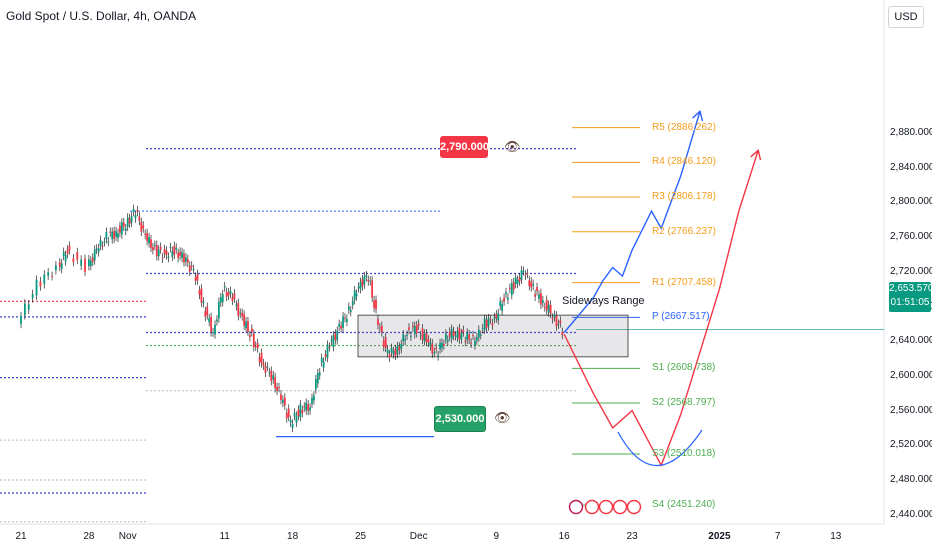 The width and height of the screenshot is (932, 550). Describe the element at coordinates (911, 237) in the screenshot. I see `y-tick-label: 2,760.000` at that location.